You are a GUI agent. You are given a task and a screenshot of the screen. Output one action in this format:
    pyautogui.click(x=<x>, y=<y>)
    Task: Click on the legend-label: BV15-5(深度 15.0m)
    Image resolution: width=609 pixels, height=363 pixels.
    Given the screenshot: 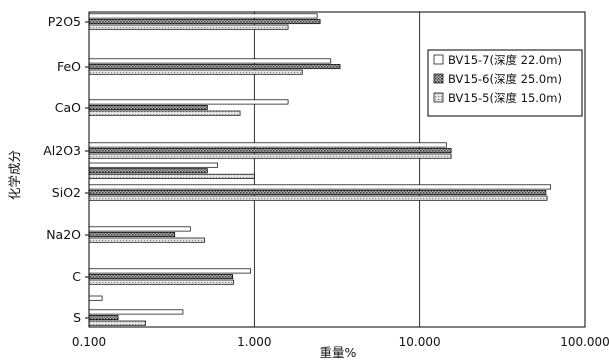 What is the action you would take?
    pyautogui.click(x=505, y=98)
    